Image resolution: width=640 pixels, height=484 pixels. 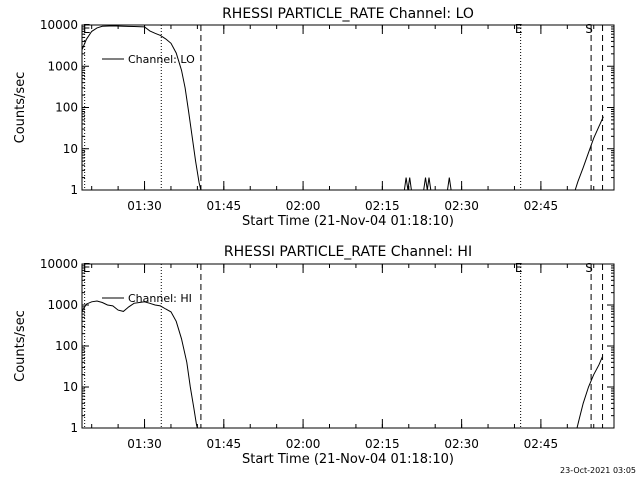 I want to click on chart-title: RHESSI PARTICLE_RATE Channel: HI, so click(x=348, y=252).